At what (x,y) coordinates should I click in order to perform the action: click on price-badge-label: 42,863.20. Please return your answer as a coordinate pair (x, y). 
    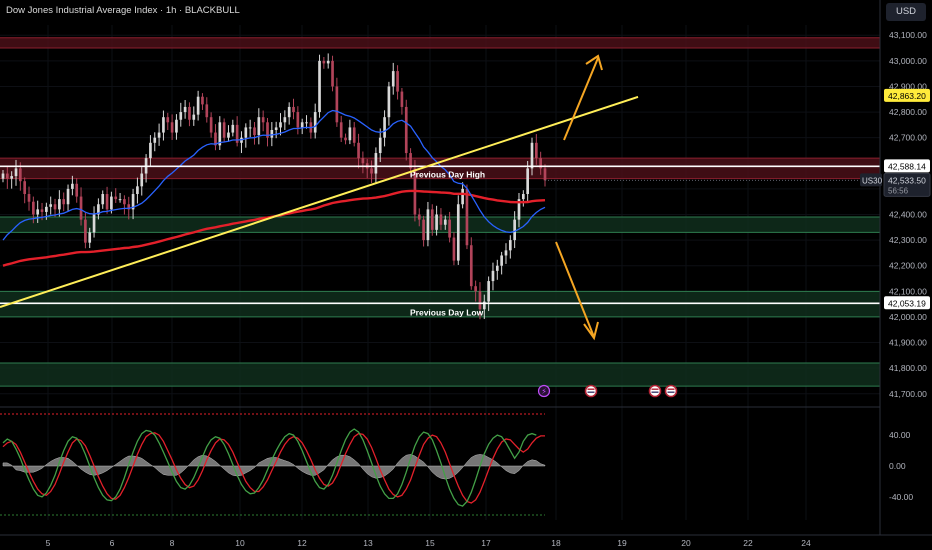
    Looking at the image, I should click on (907, 96).